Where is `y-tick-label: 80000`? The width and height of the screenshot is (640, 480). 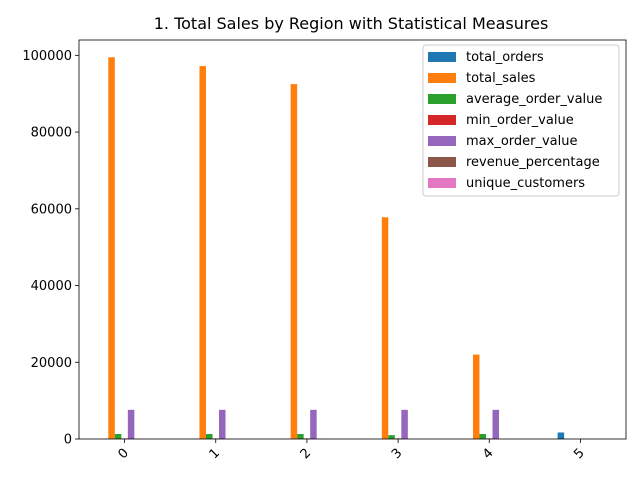 y-tick-label: 80000 is located at coordinates (51, 133).